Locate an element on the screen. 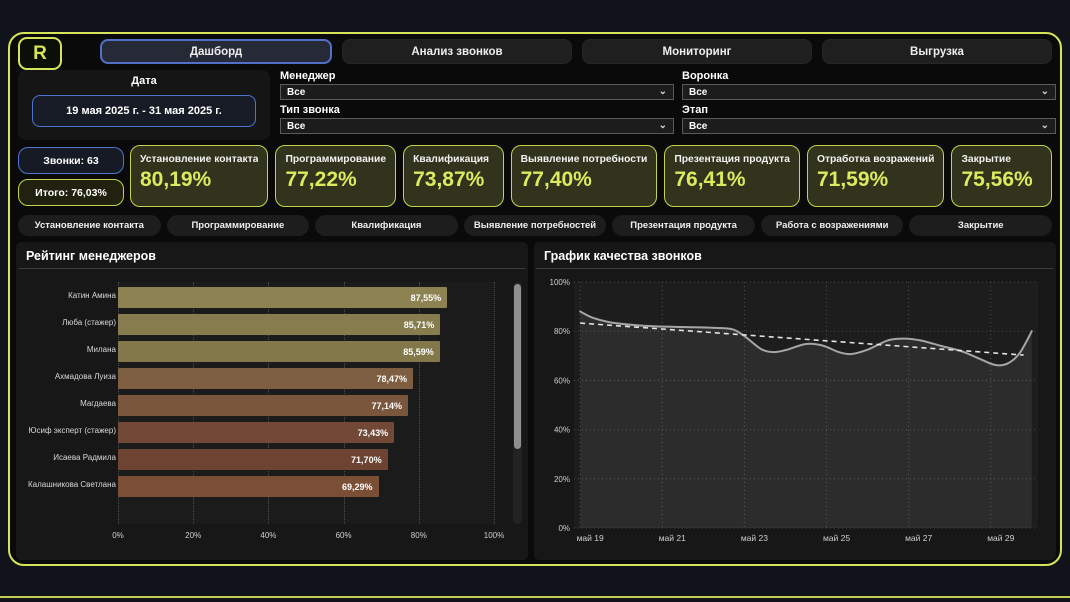 Image resolution: width=1070 pixels, height=602 pixels. y-axis-tick-label: 40% is located at coordinates (562, 430).